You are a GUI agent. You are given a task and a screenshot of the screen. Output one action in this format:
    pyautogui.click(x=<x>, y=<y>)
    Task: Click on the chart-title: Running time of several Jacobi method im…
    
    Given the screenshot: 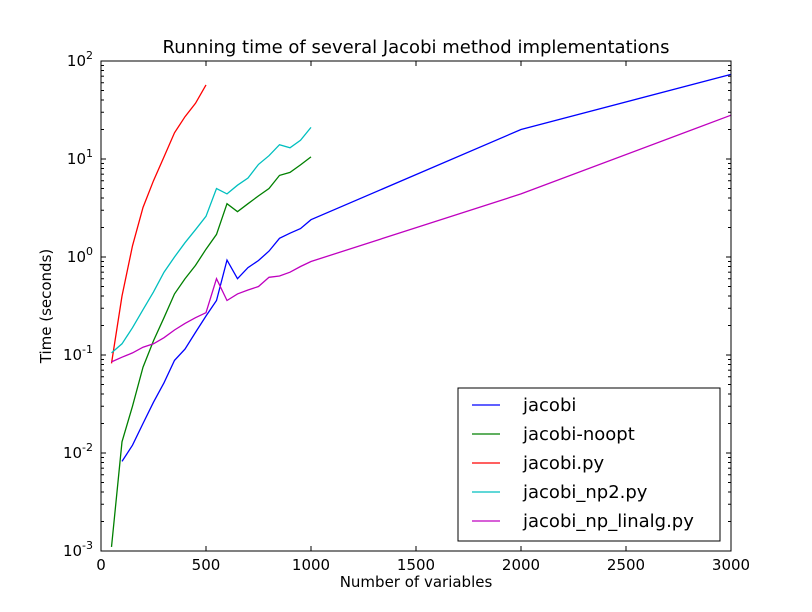 What is the action you would take?
    pyautogui.click(x=416, y=47)
    